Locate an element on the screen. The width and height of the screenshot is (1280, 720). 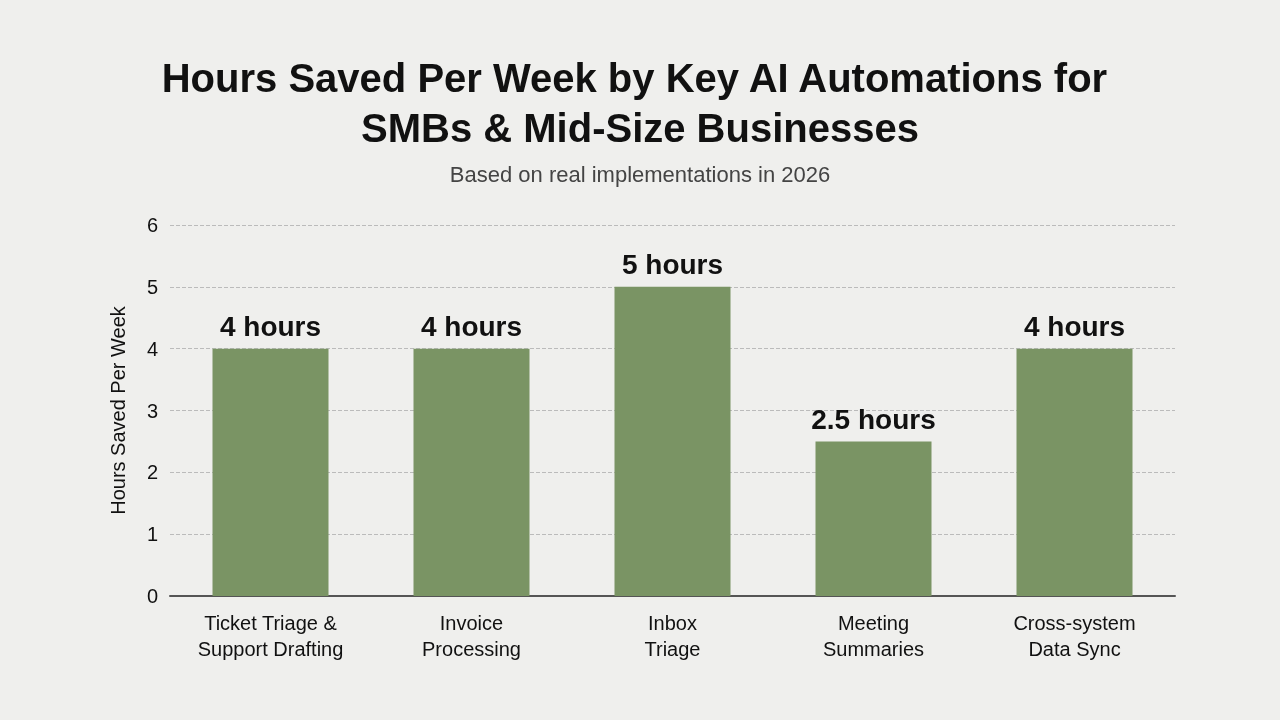
chart-subtitle: Based on real implementations in 2026 is located at coordinates (640, 174).